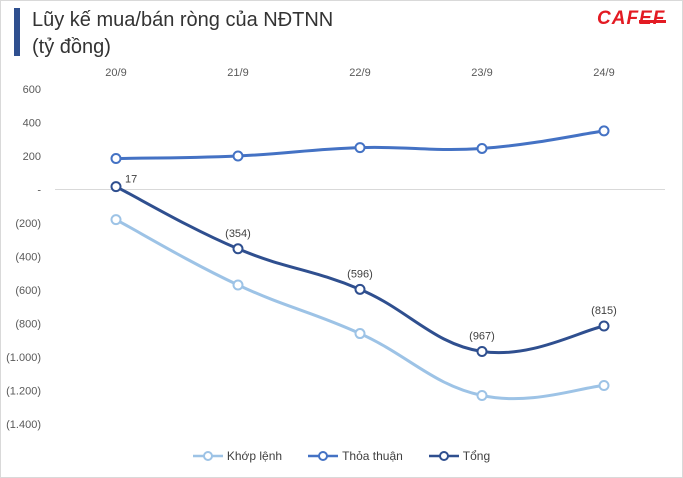 The height and width of the screenshot is (478, 683). What do you see at coordinates (23, 358) in the screenshot?
I see `y-tick-label: (1.000)` at bounding box center [23, 358].